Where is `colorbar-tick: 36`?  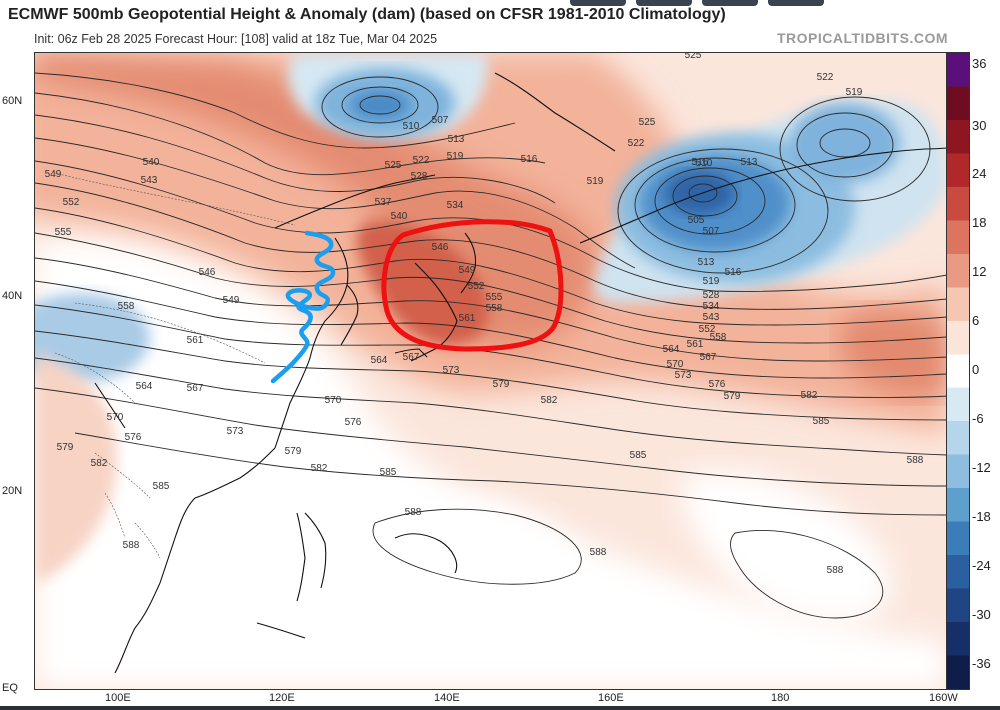 colorbar-tick: 36 is located at coordinates (979, 63).